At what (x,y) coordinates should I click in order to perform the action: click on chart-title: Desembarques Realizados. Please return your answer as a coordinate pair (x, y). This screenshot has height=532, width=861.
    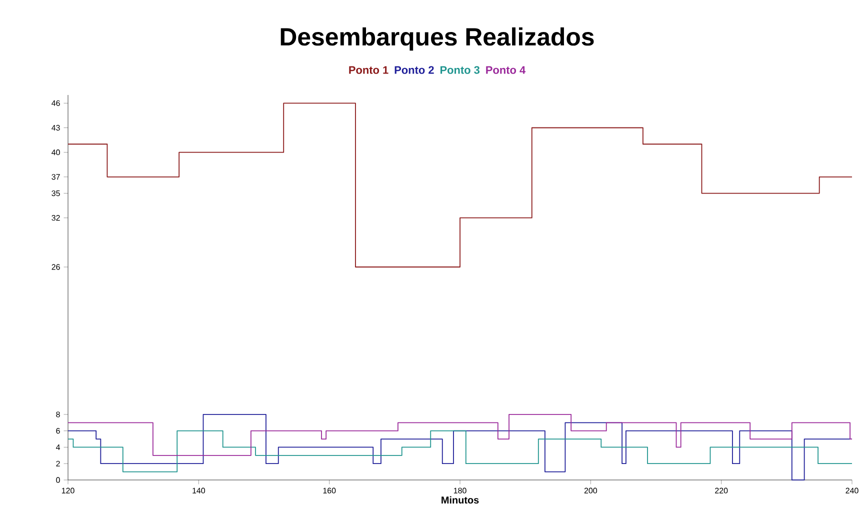
    Looking at the image, I should click on (437, 39).